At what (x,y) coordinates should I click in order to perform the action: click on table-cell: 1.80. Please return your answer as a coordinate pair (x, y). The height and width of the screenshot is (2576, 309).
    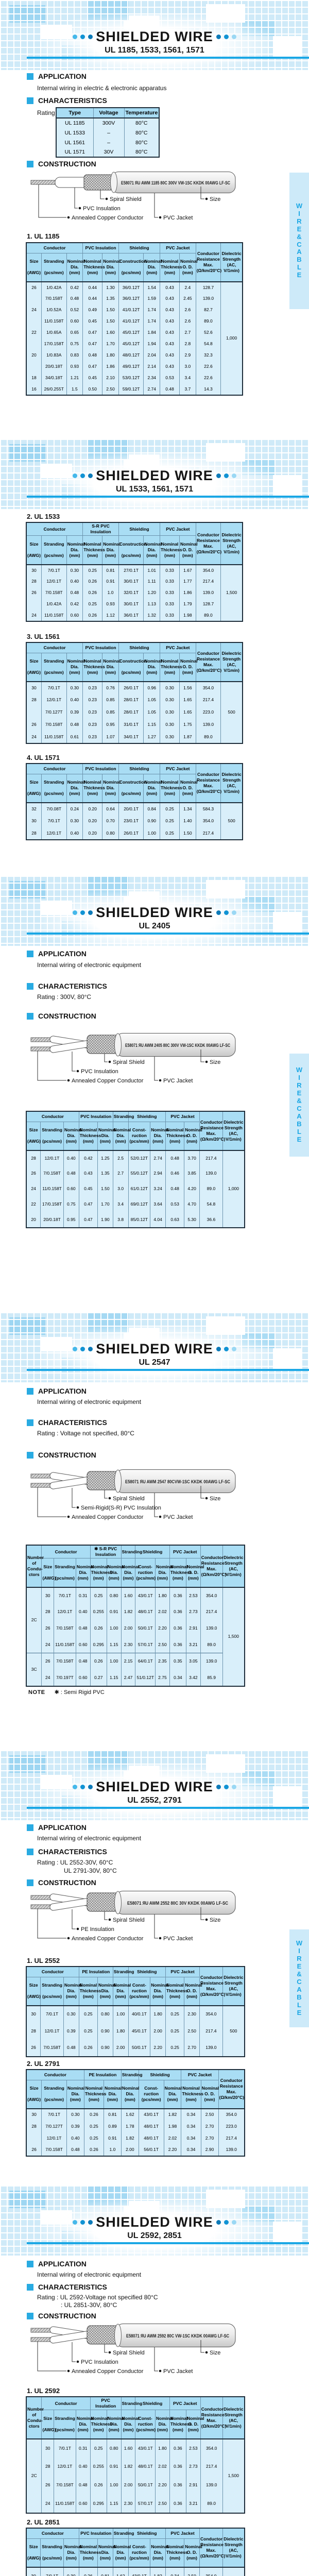
    Looking at the image, I should click on (121, 2031).